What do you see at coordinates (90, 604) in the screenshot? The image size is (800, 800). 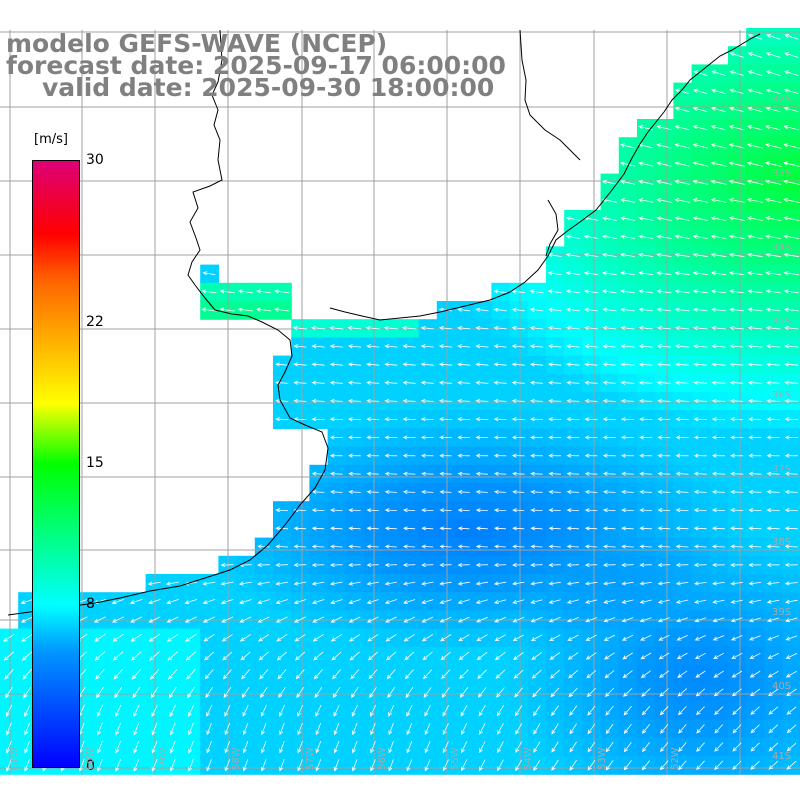 I see `colorbar-tick-label: 8` at bounding box center [90, 604].